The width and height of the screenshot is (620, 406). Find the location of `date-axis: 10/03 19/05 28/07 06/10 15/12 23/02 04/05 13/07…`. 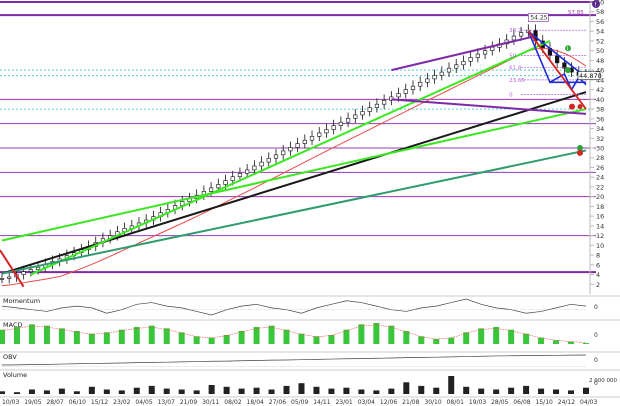

date-axis: 10/03 19/05 28/07 06/10 15/12 23/02 04/05 13/07… is located at coordinates (310, 401).